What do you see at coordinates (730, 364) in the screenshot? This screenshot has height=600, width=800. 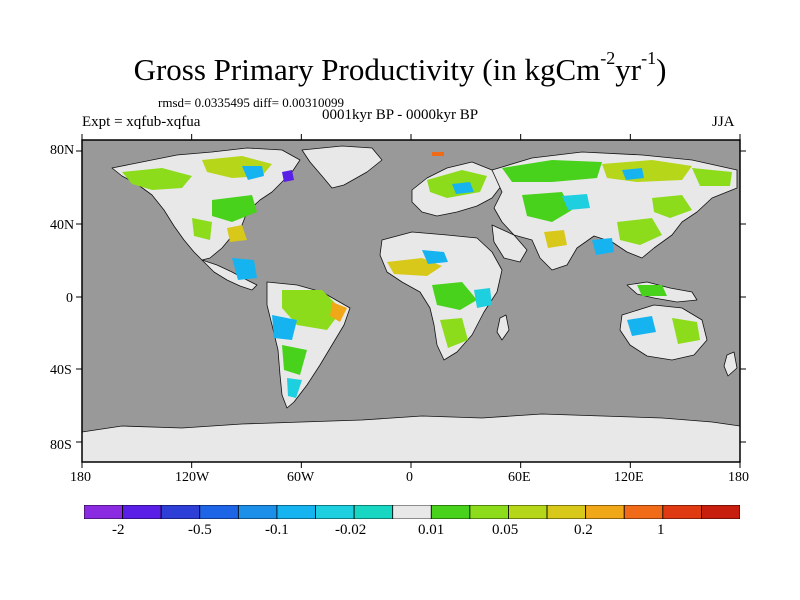 I see `new-zealand` at bounding box center [730, 364].